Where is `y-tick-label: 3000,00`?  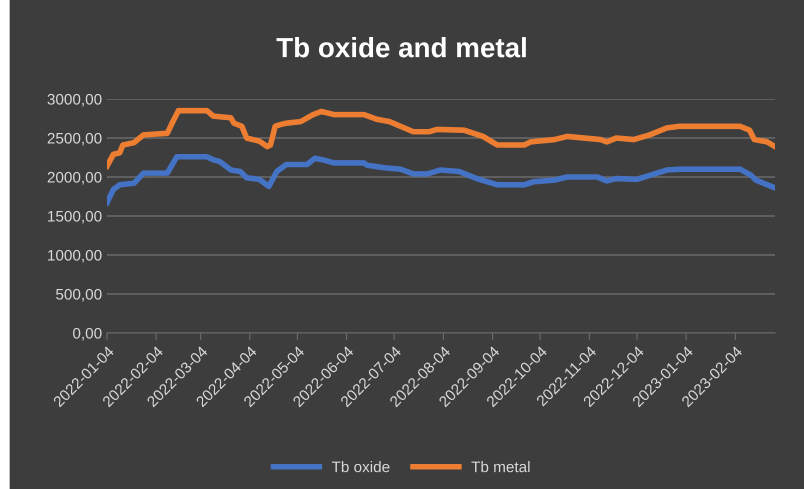
y-tick-label: 3000,00 is located at coordinates (75, 100).